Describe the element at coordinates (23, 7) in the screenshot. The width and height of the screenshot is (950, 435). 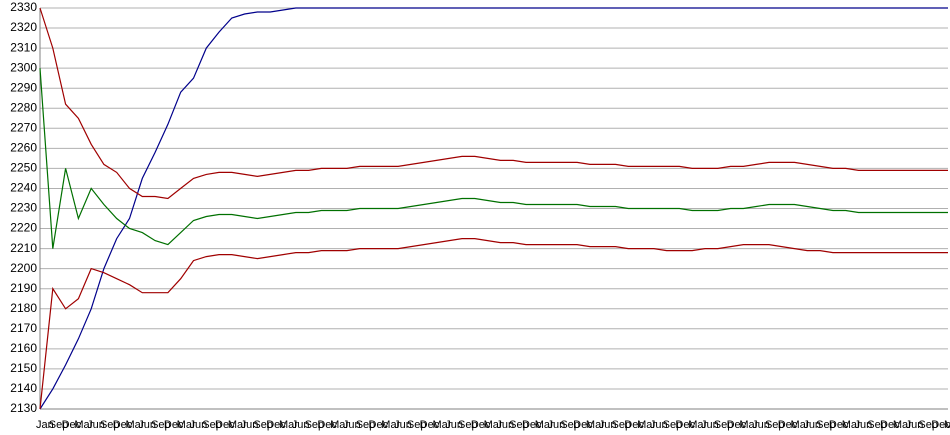
I see `y-tick-label: 2330` at that location.